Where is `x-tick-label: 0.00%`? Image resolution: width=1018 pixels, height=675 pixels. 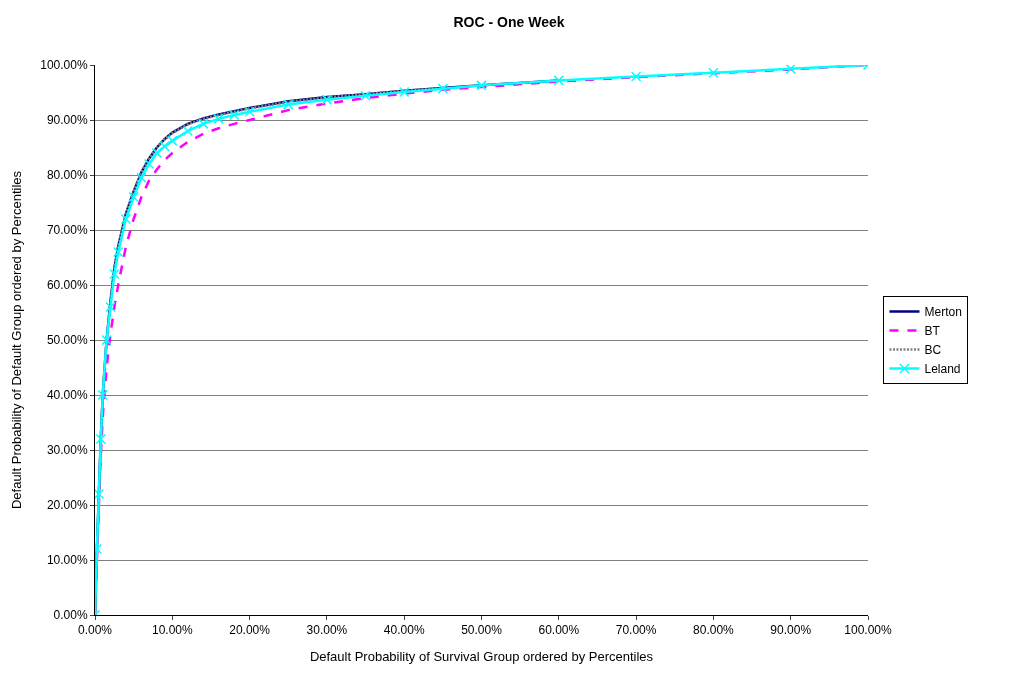 x-tick-label: 0.00% is located at coordinates (95, 630).